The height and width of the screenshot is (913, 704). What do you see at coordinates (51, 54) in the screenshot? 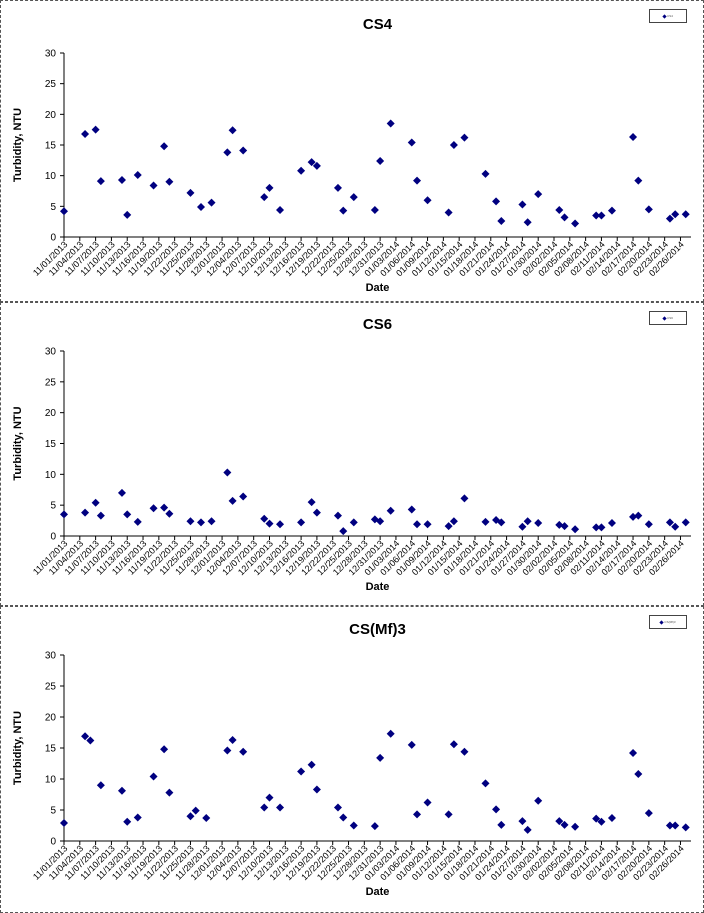
I see `y-tick-label: 30` at bounding box center [51, 54].